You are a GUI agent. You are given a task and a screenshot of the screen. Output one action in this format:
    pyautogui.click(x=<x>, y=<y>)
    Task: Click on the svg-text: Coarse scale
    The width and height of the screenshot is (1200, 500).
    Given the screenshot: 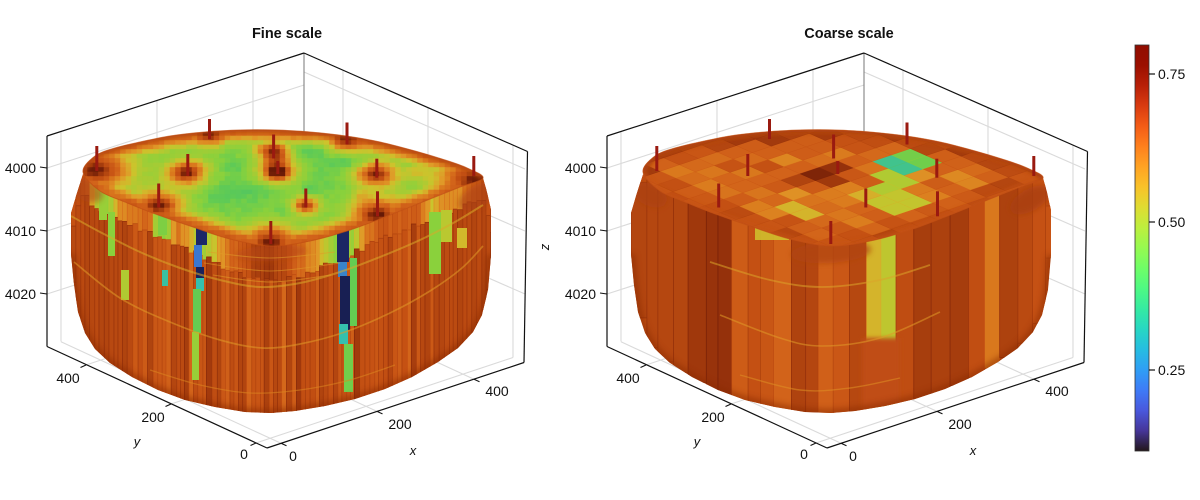 What is the action you would take?
    pyautogui.click(x=848, y=34)
    